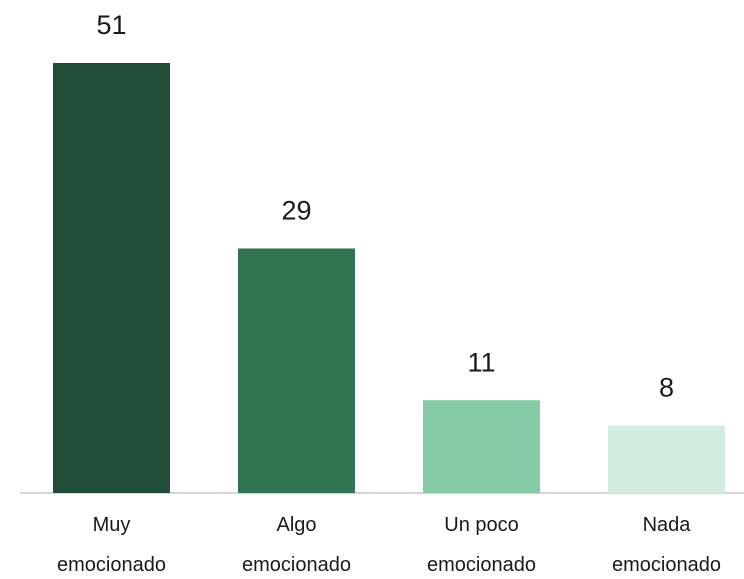 The width and height of the screenshot is (744, 579). I want to click on value-label: 8, so click(666, 388).